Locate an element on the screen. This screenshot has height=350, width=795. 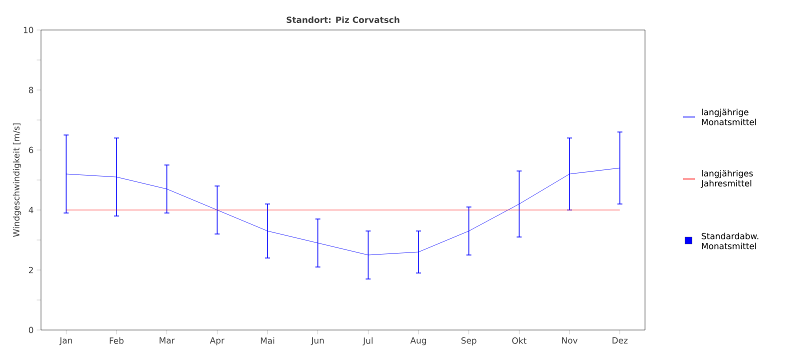
x-tick-label: Jan is located at coordinates (65, 341).